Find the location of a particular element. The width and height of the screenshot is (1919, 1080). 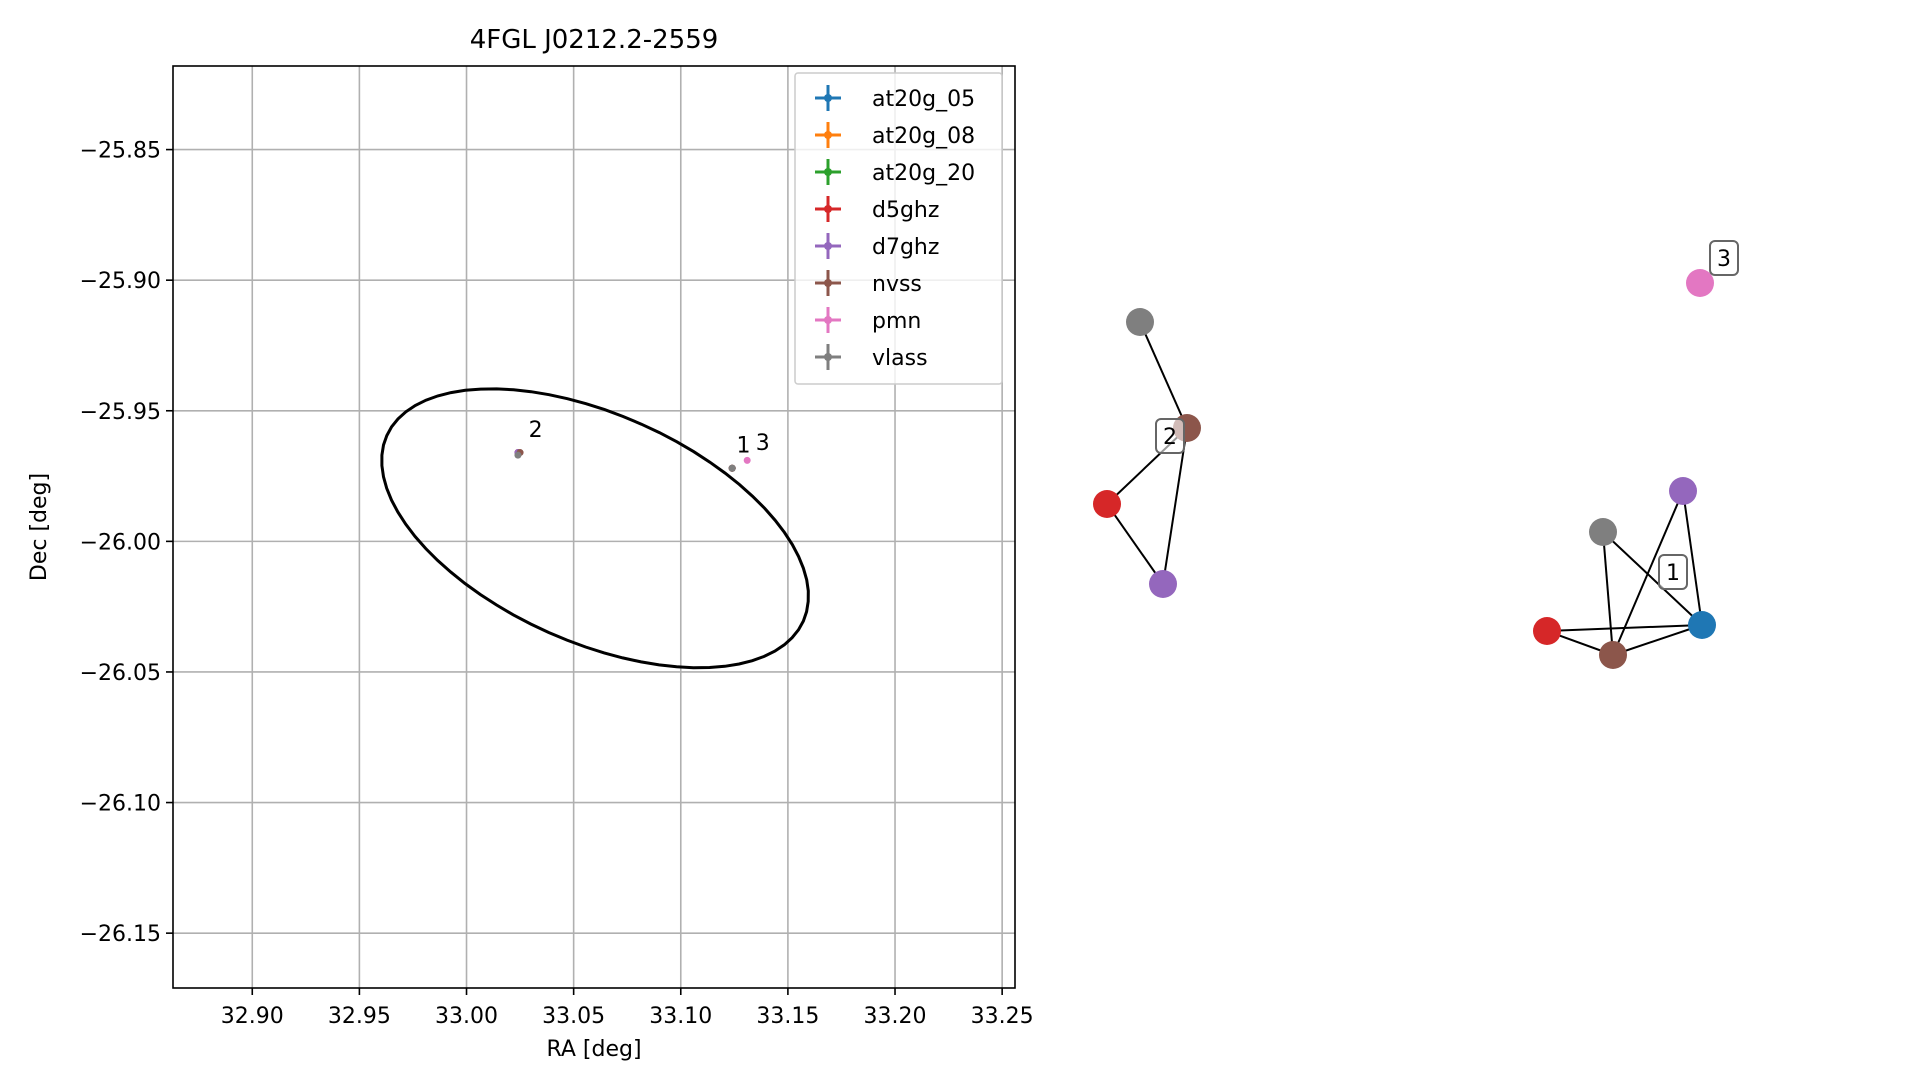

network-nodes is located at coordinates (1404, 469).